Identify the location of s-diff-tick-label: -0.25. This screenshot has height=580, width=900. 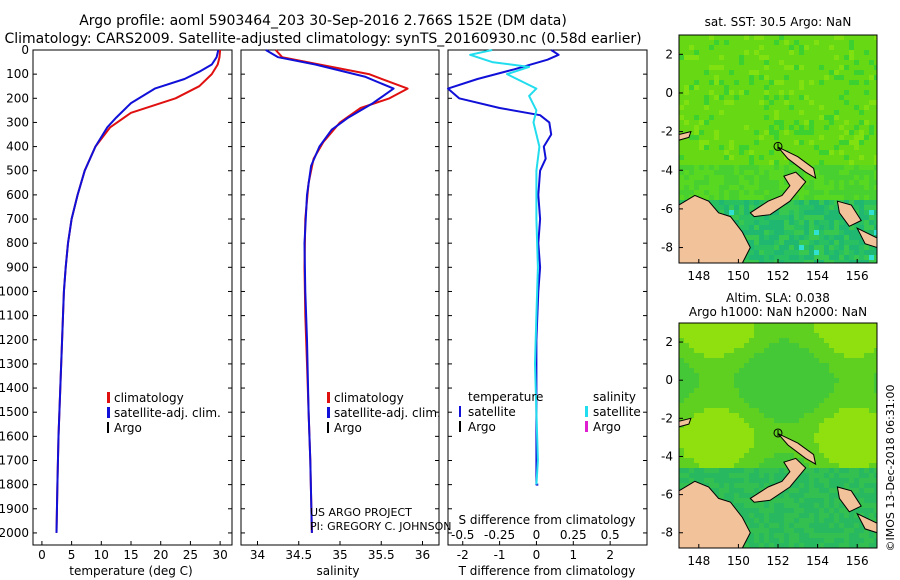
(499, 535).